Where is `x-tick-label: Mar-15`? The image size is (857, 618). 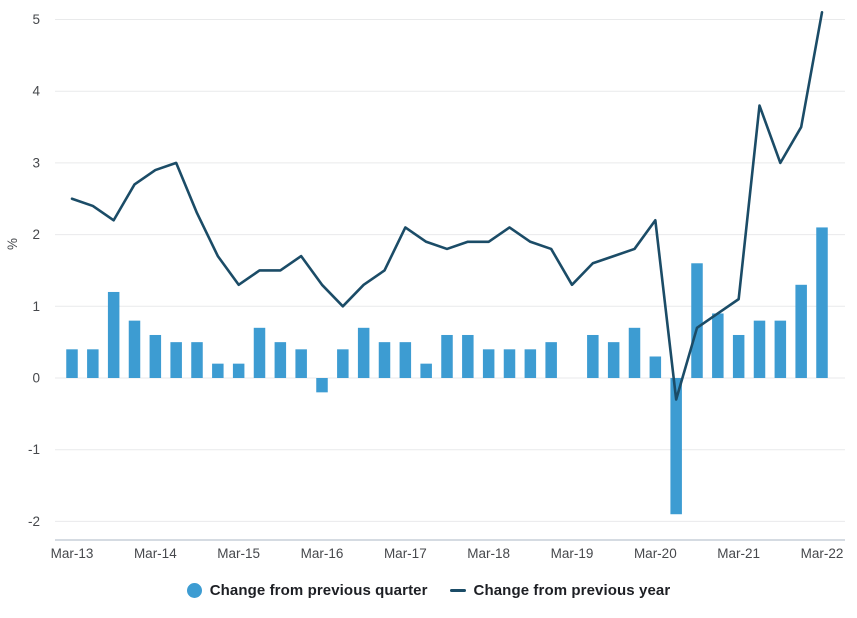 x-tick-label: Mar-15 is located at coordinates (238, 553).